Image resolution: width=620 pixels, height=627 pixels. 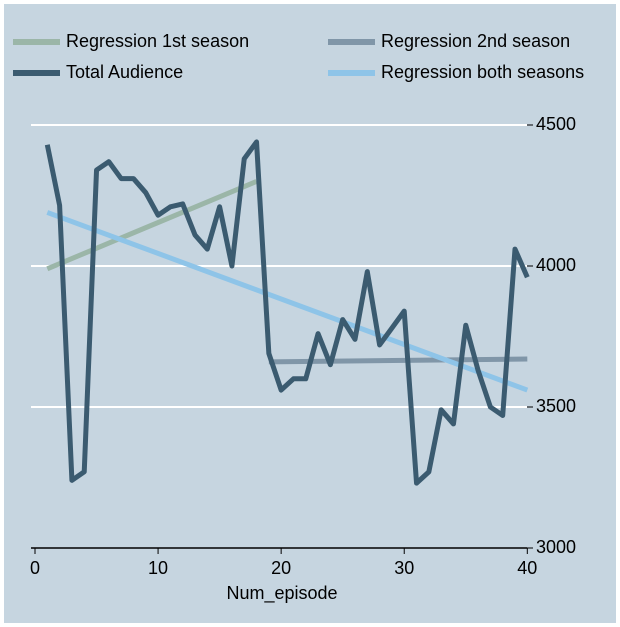 I want to click on y-tick-label: 3000, so click(x=556, y=547).